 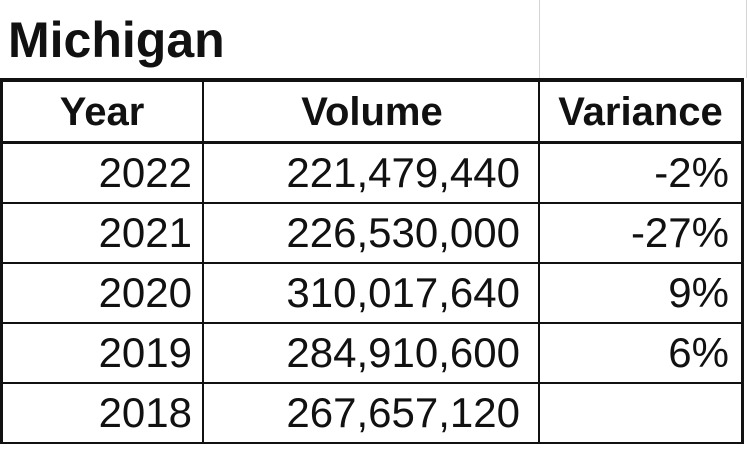 I want to click on cell-volume: 284,910,600, so click(x=403, y=352).